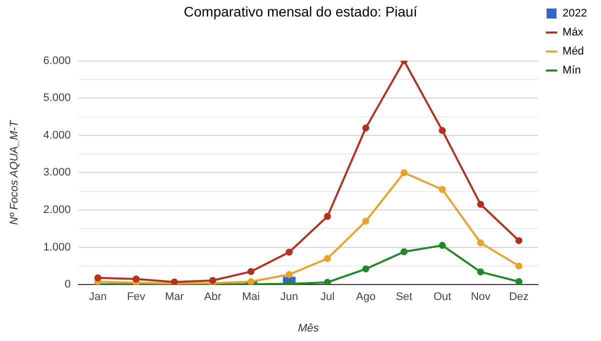 The width and height of the screenshot is (601, 341). Describe the element at coordinates (57, 135) in the screenshot. I see `y-tick-label: 4.000` at that location.